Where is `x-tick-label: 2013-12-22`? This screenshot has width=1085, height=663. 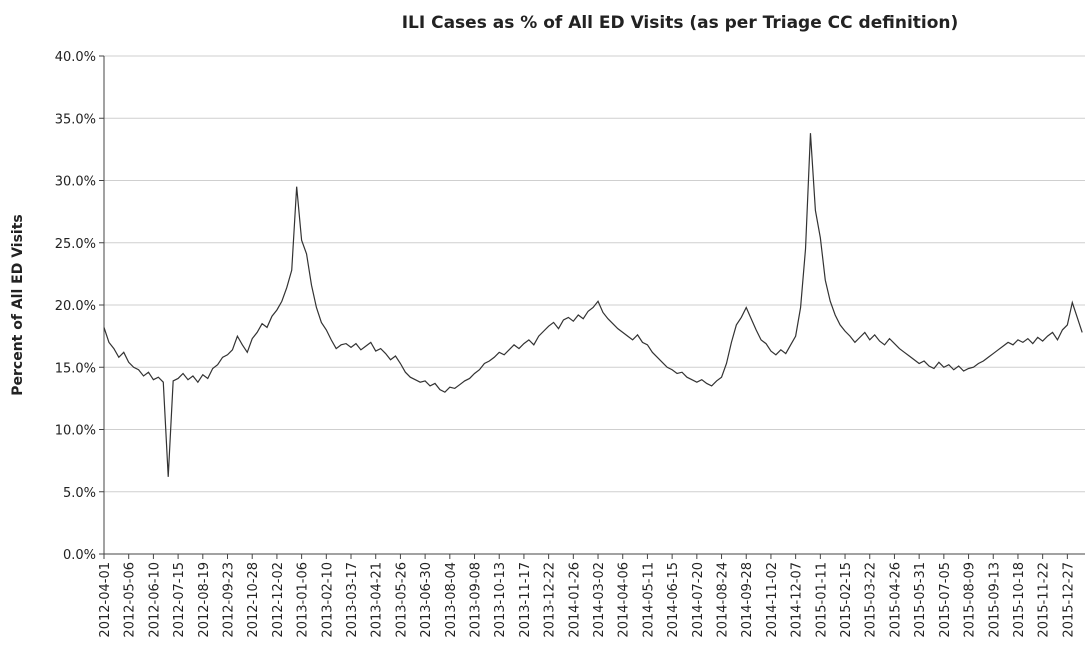
x-tick-label: 2013-12-22 is located at coordinates (550, 600).